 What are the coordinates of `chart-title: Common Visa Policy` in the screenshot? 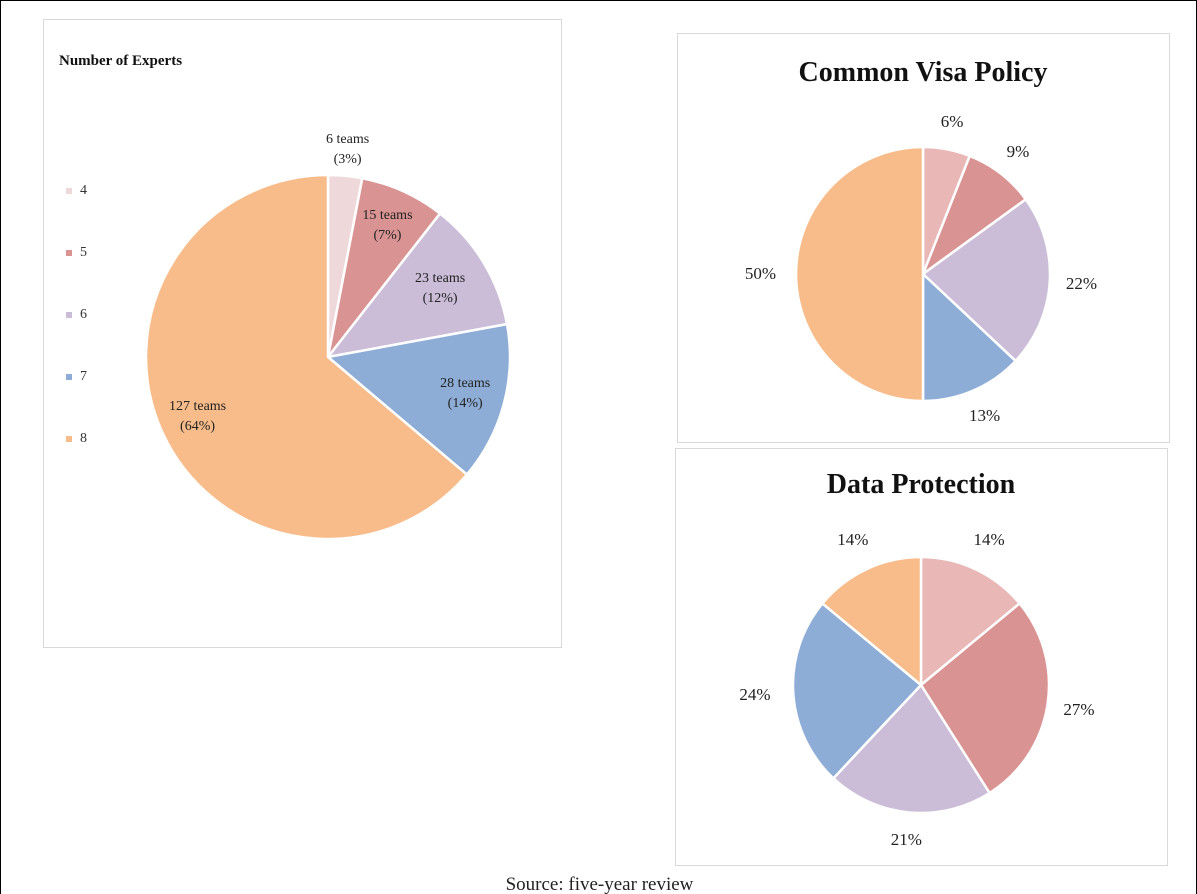 It's located at (923, 72).